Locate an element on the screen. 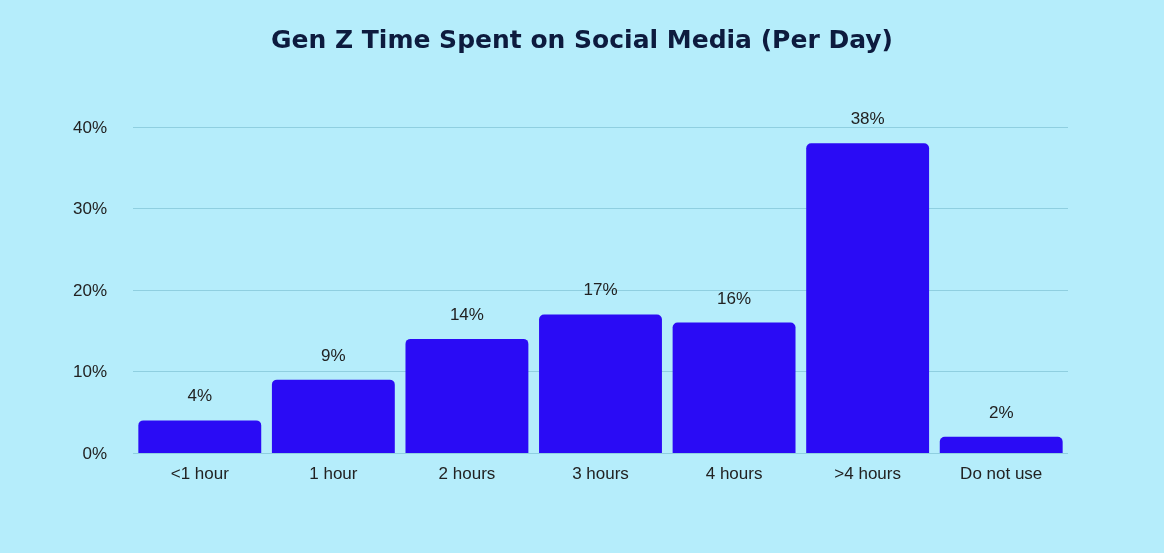 This screenshot has height=553, width=1164. data-label: 4% is located at coordinates (200, 396).